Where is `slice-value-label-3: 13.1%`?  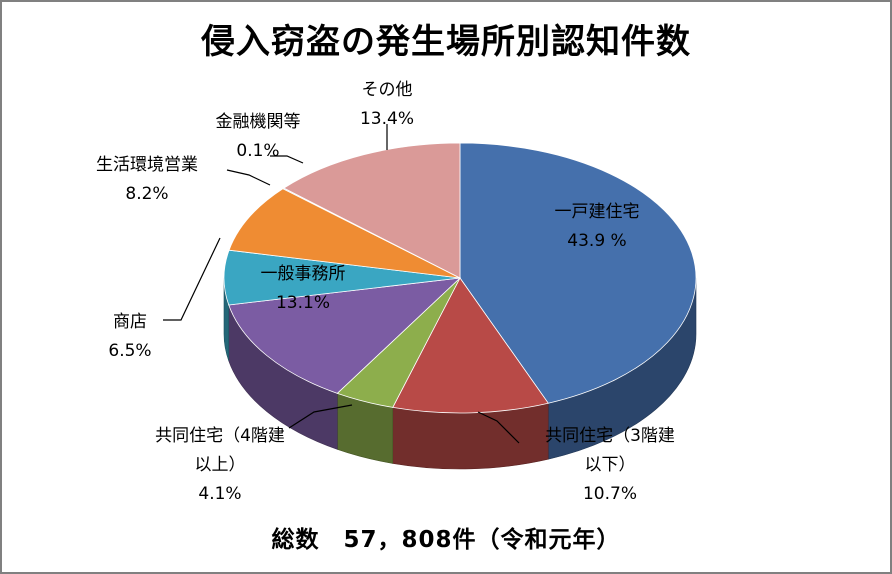
slice-value-label-3: 13.1% is located at coordinates (303, 303).